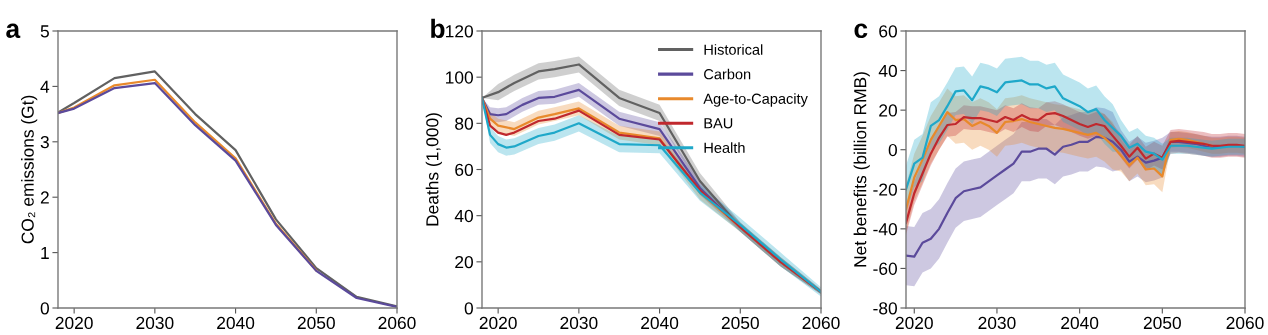 The height and width of the screenshot is (335, 1268). What do you see at coordinates (718, 123) in the screenshot?
I see `legend-label: BAU` at bounding box center [718, 123].